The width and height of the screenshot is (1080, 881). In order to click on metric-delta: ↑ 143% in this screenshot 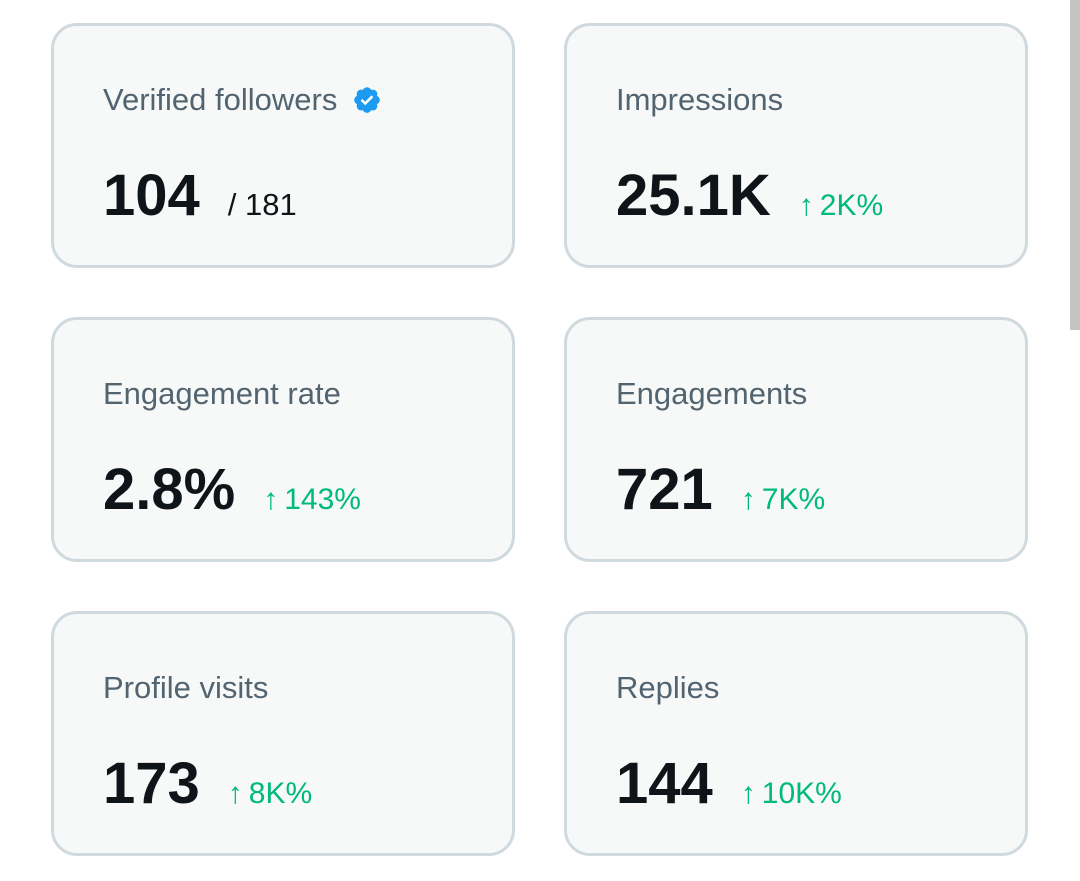, I will do `click(312, 500)`.